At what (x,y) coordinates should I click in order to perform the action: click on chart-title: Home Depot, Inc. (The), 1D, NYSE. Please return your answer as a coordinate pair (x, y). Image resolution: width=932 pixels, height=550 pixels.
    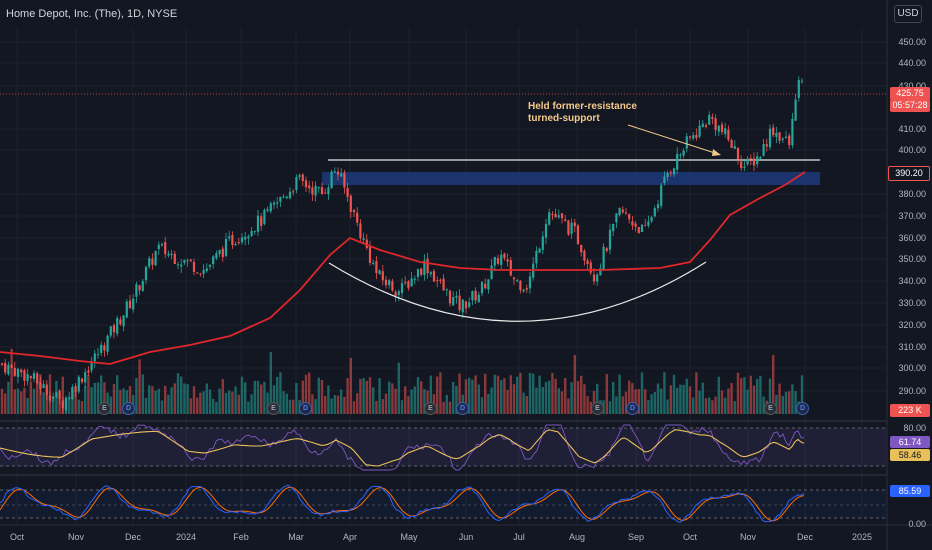
    Looking at the image, I should click on (92, 14).